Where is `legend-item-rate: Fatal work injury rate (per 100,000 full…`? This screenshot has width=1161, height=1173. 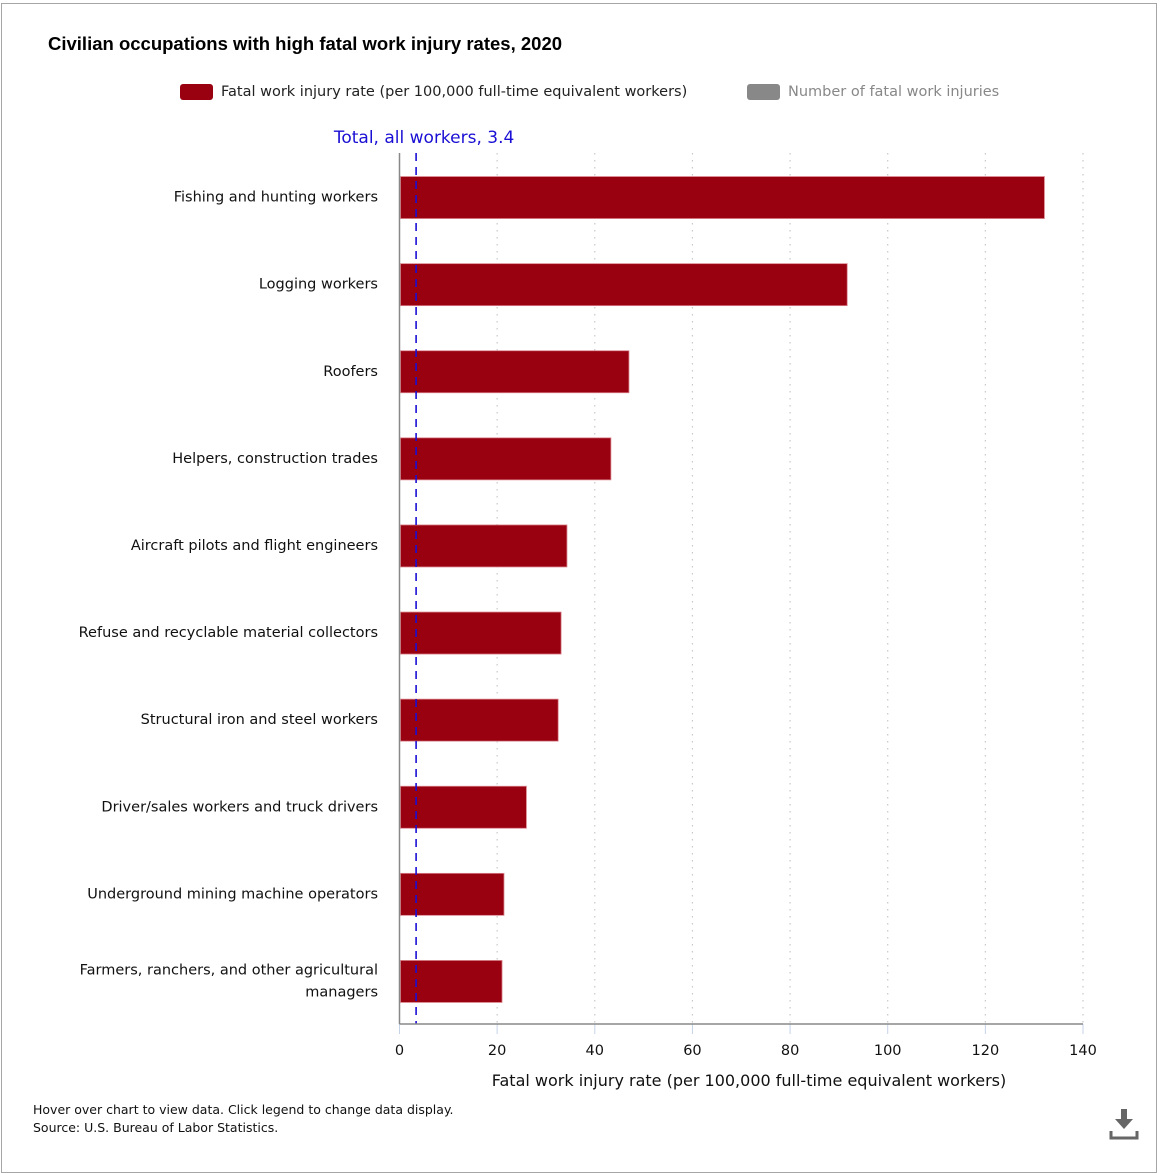
legend-item-rate: Fatal work injury rate (per 100,000 full… is located at coordinates (433, 92).